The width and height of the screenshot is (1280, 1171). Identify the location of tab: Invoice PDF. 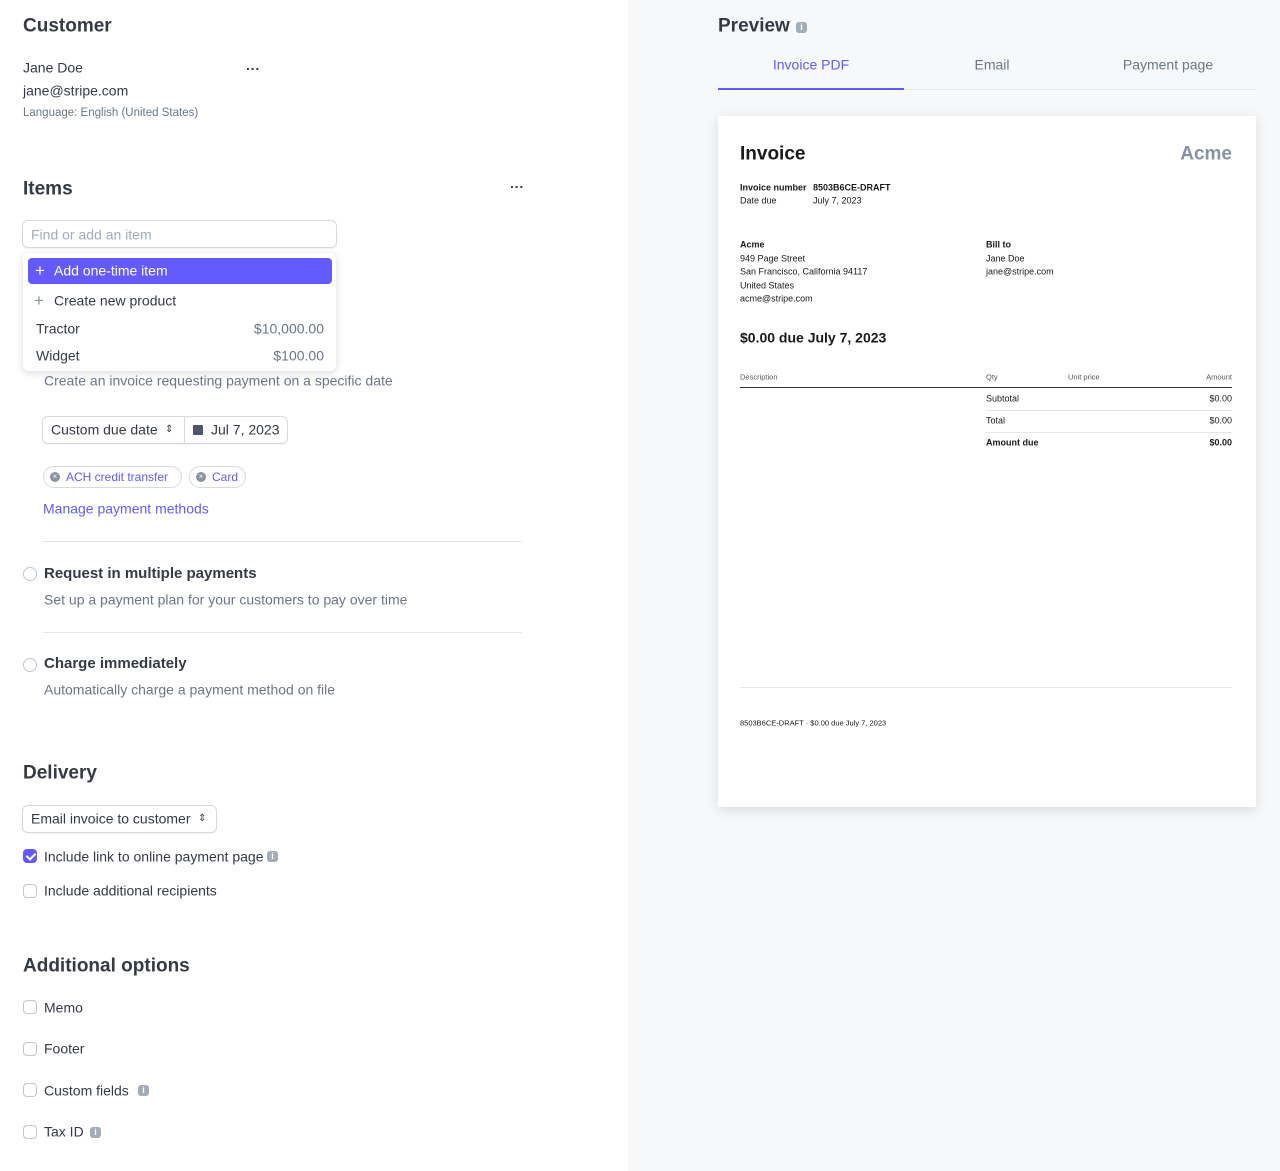
(811, 69).